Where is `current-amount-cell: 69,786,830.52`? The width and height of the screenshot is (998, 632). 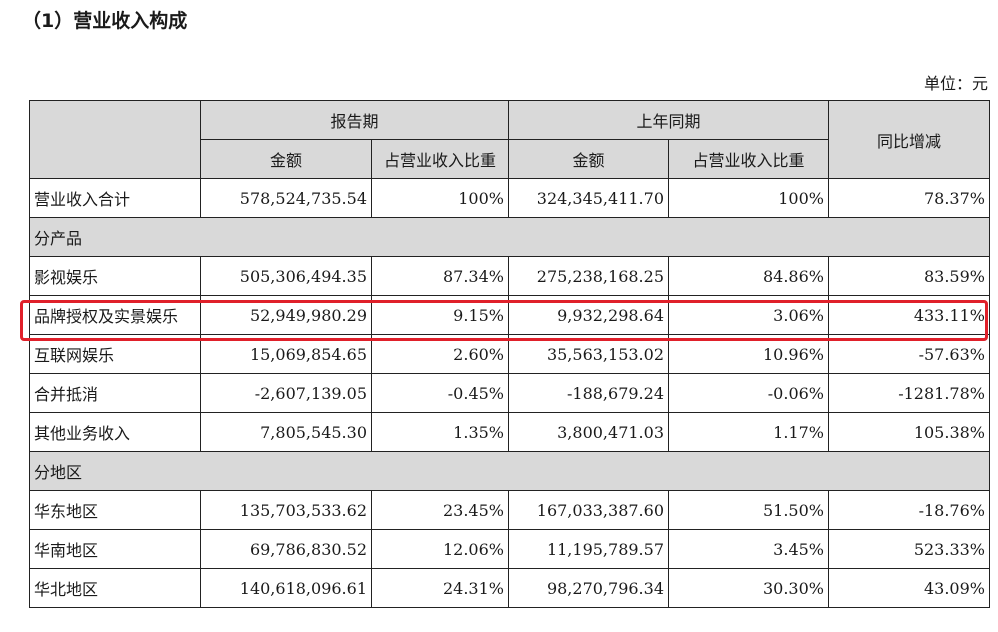
current-amount-cell: 69,786,830.52 is located at coordinates (286, 549).